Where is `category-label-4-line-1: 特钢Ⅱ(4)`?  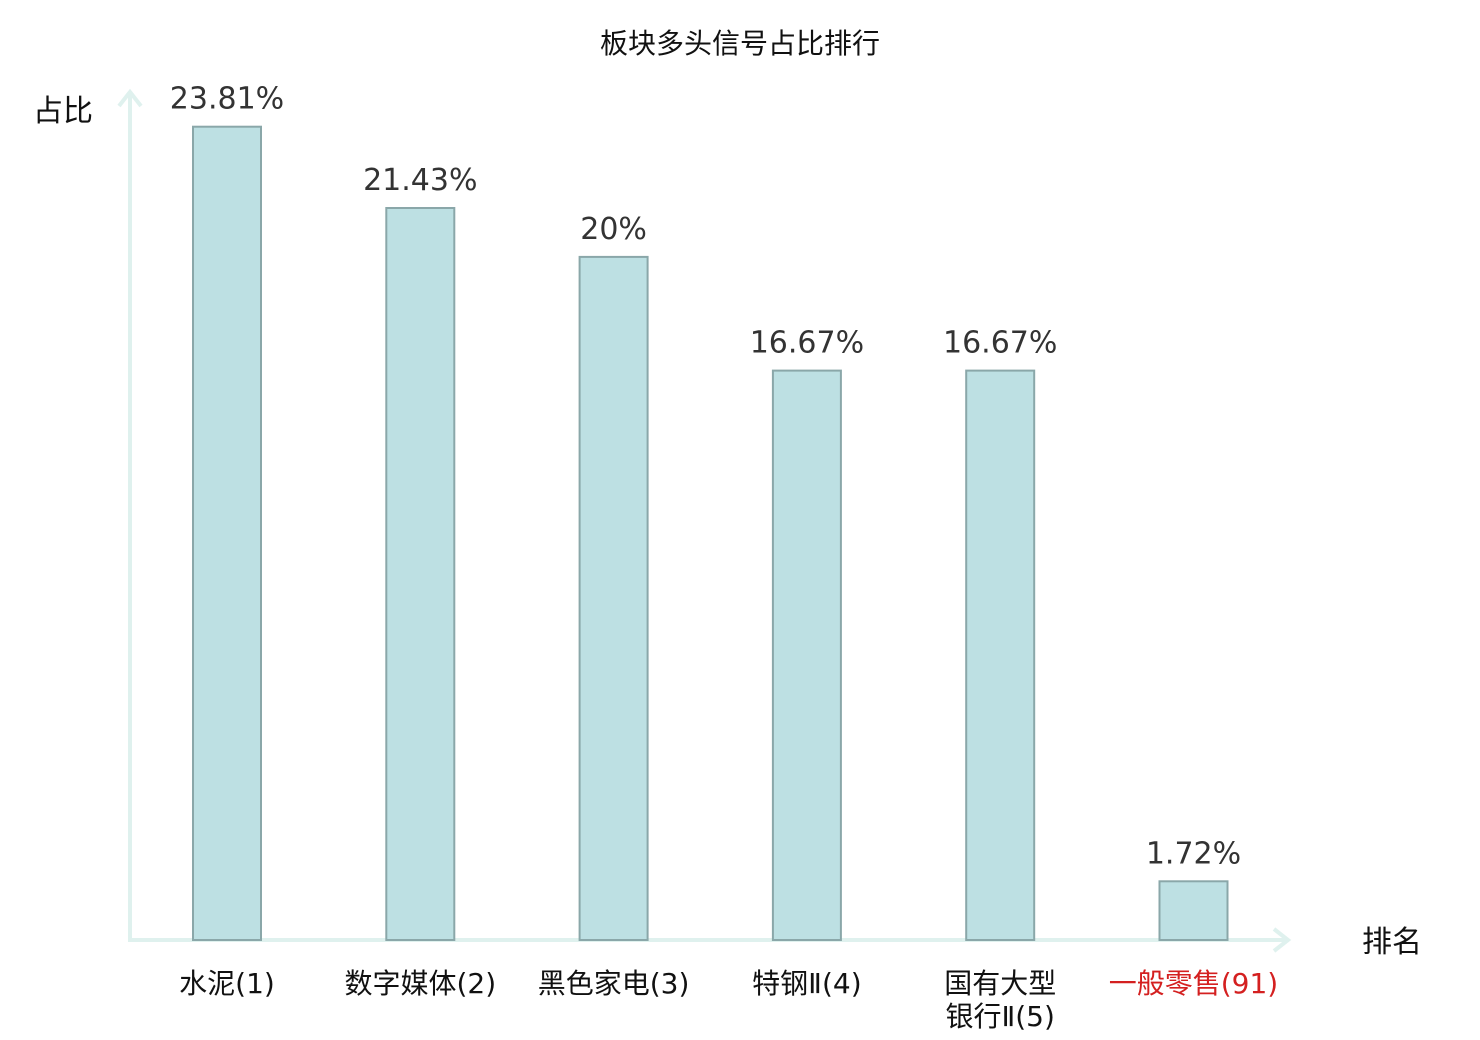
category-label-4-line-1: 特钢Ⅱ(4) is located at coordinates (806, 983).